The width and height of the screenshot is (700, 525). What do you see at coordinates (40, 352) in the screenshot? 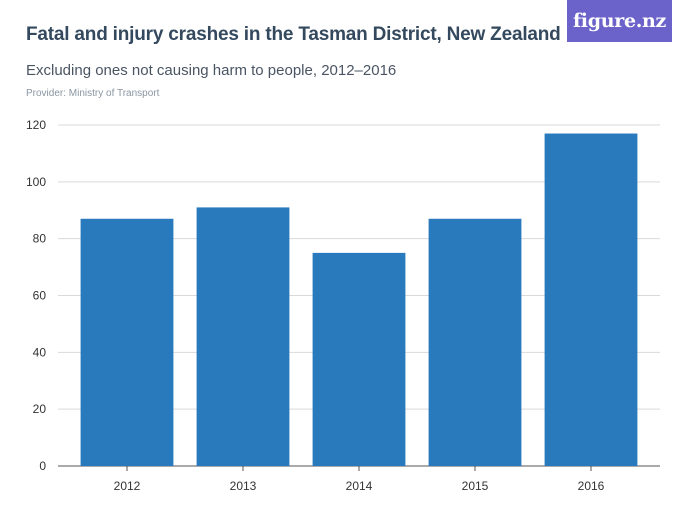
I see `y-tick-label: 40` at bounding box center [40, 352].